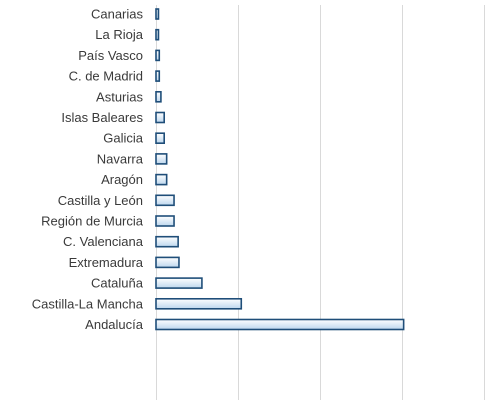 This screenshot has height=400, width=500. Describe the element at coordinates (88, 303) in the screenshot. I see `category-label: Castilla-La Mancha` at that location.